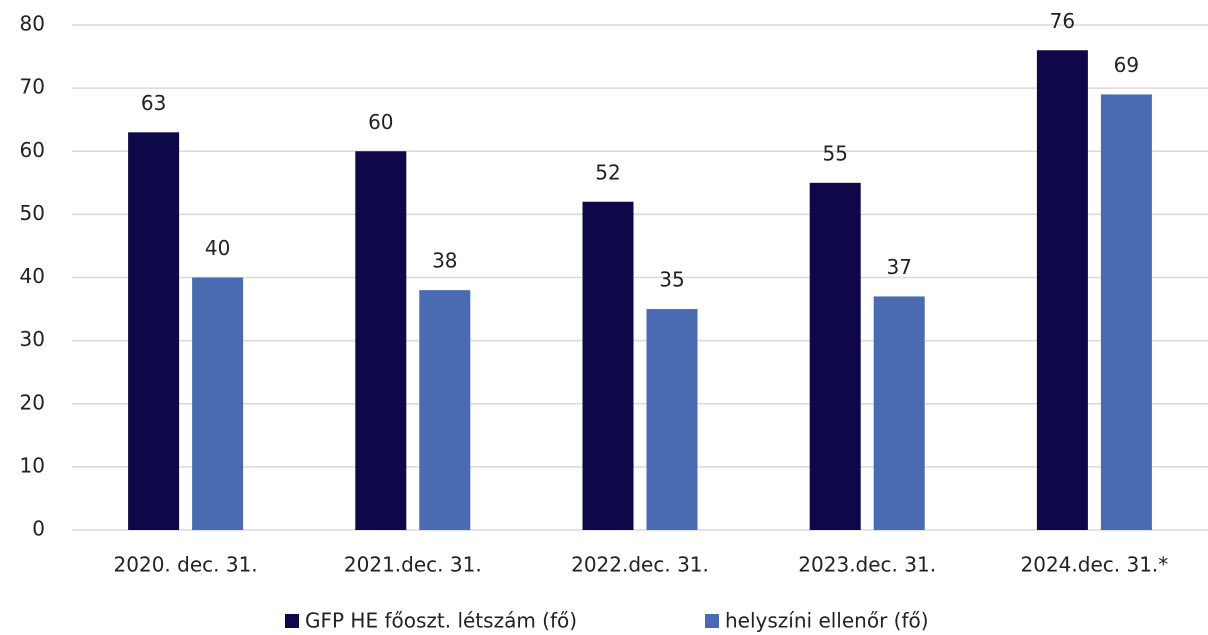 The width and height of the screenshot is (1208, 635). I want to click on legend-label: helyszíni ellenőr (fő), so click(827, 621).